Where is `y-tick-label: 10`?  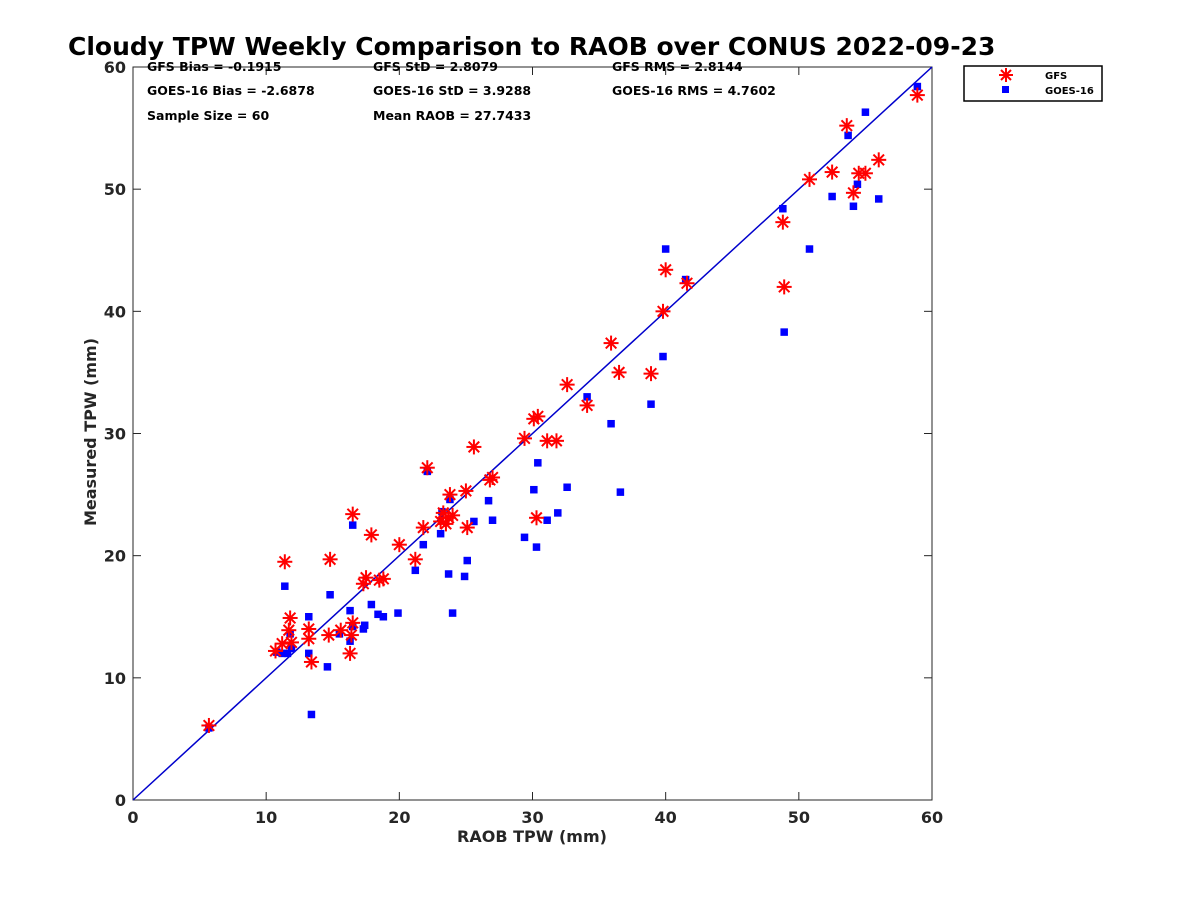 y-tick-label: 10 is located at coordinates (115, 678).